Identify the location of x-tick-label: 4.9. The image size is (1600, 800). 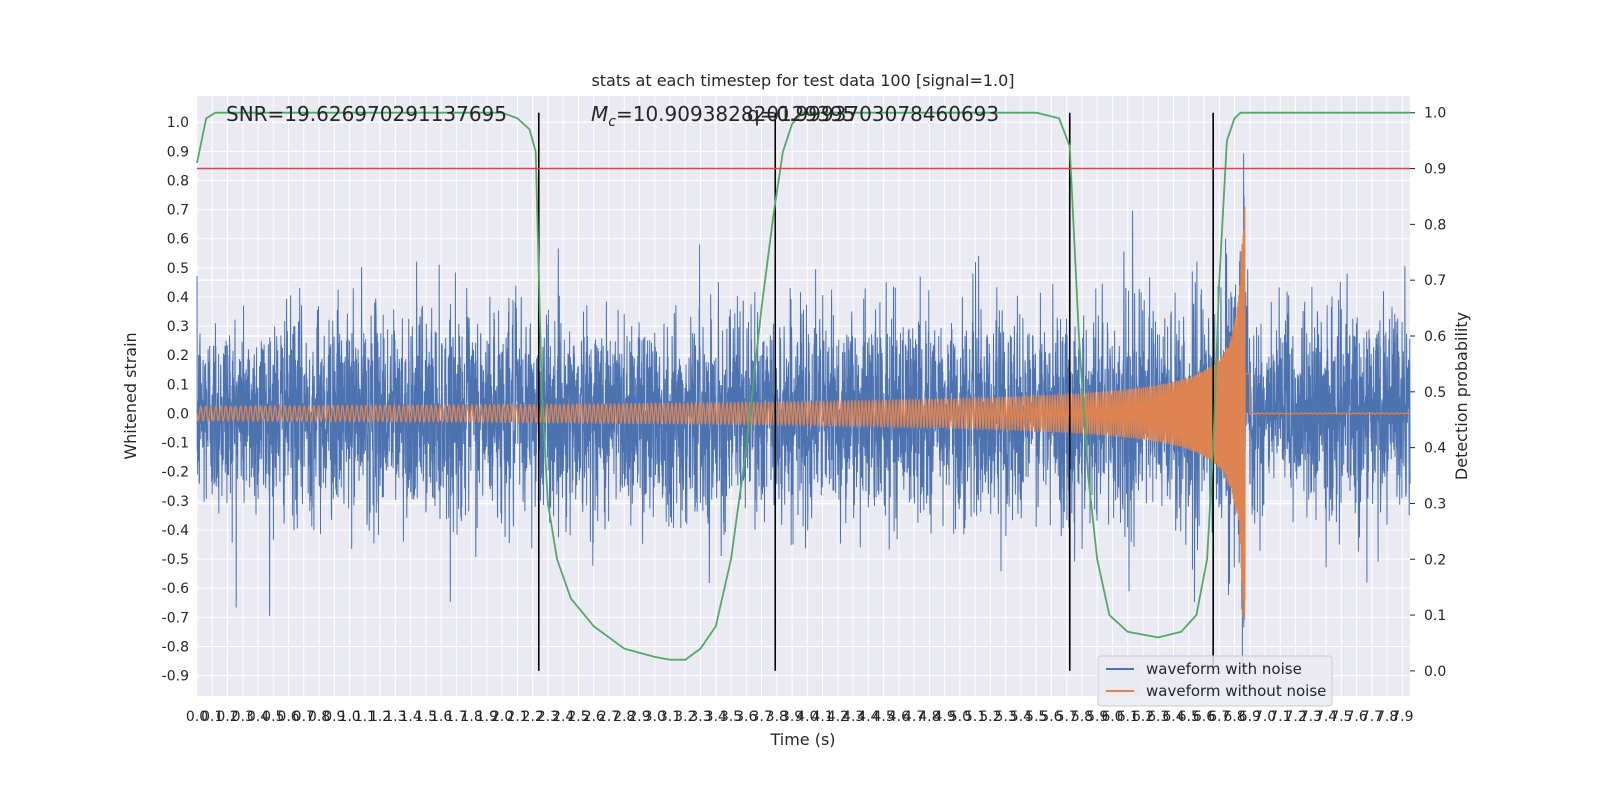
(945, 717).